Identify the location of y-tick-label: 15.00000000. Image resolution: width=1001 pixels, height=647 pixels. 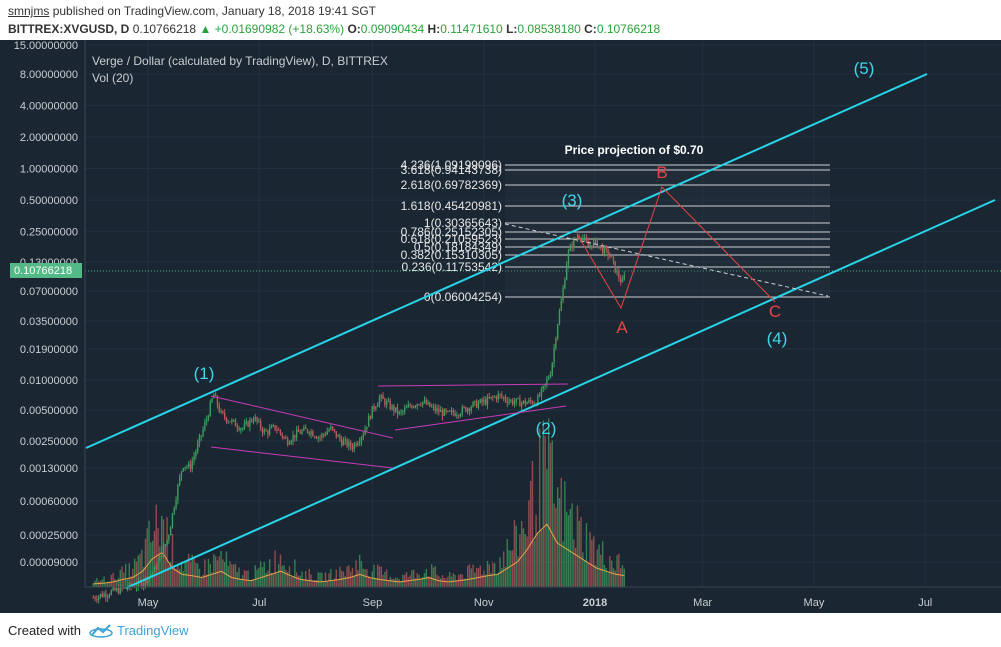
(46, 46).